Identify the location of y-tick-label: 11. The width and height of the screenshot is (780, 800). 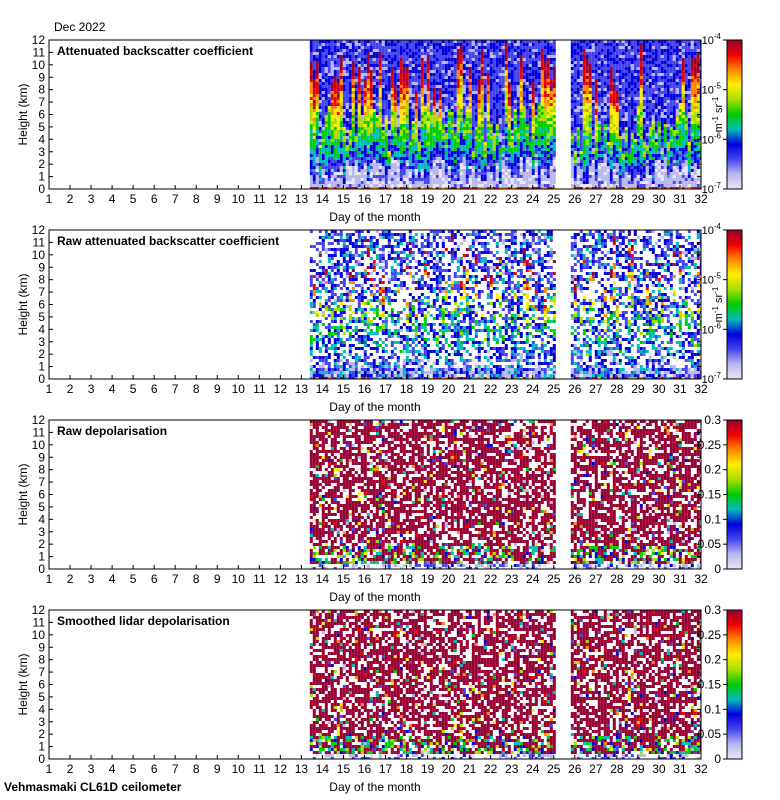
(39, 432).